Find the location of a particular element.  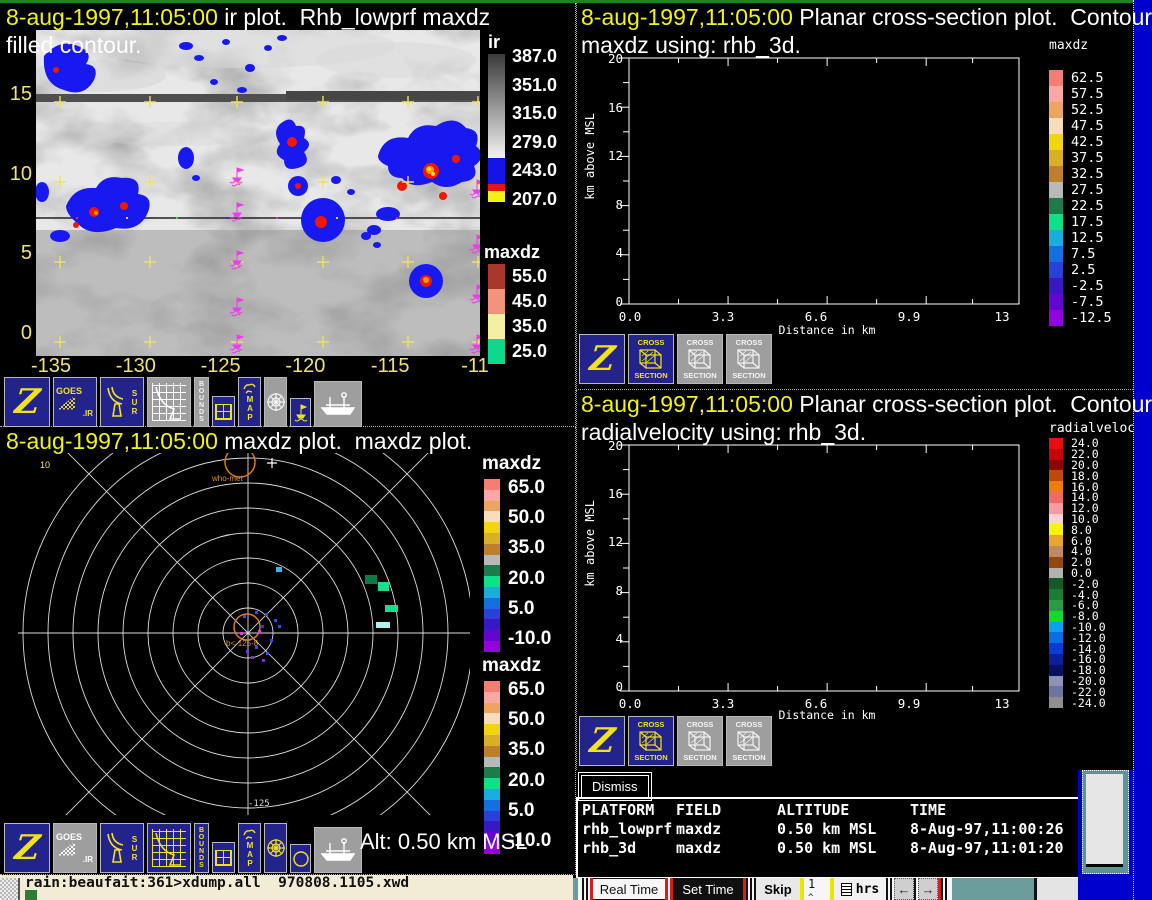

colorbar-entry: 27.5 is located at coordinates (1080, 190).